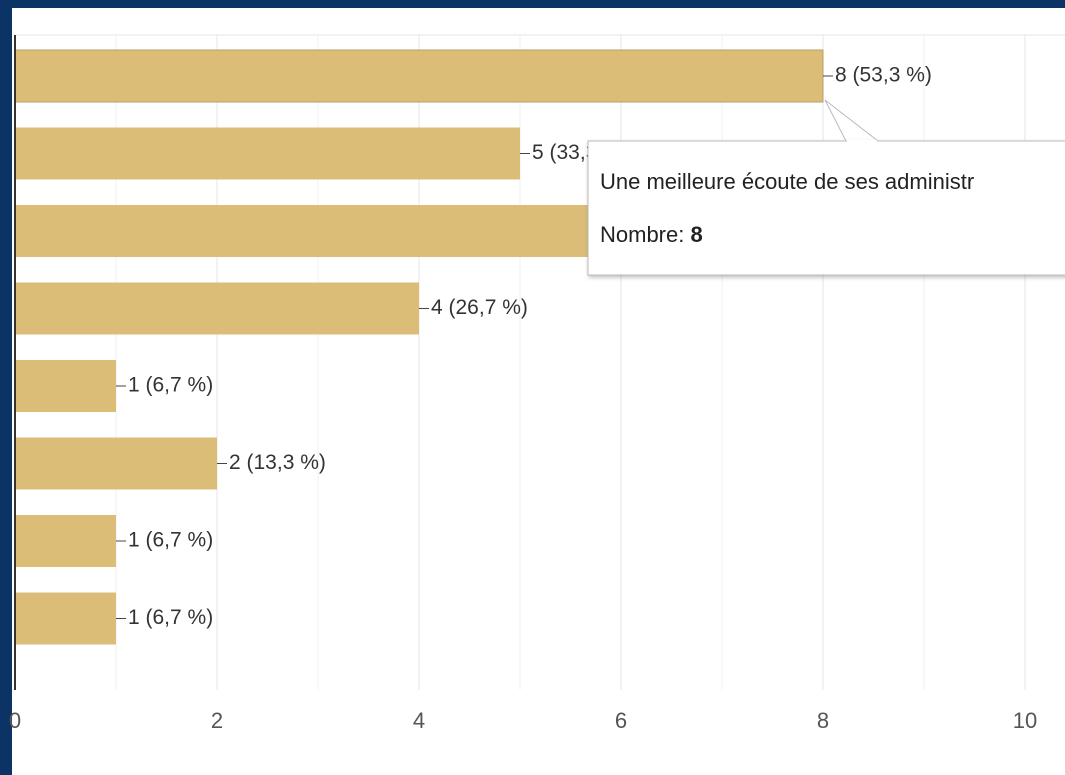 The height and width of the screenshot is (775, 1065). What do you see at coordinates (642, 234) in the screenshot?
I see `tooltip-label: Nombre:` at bounding box center [642, 234].